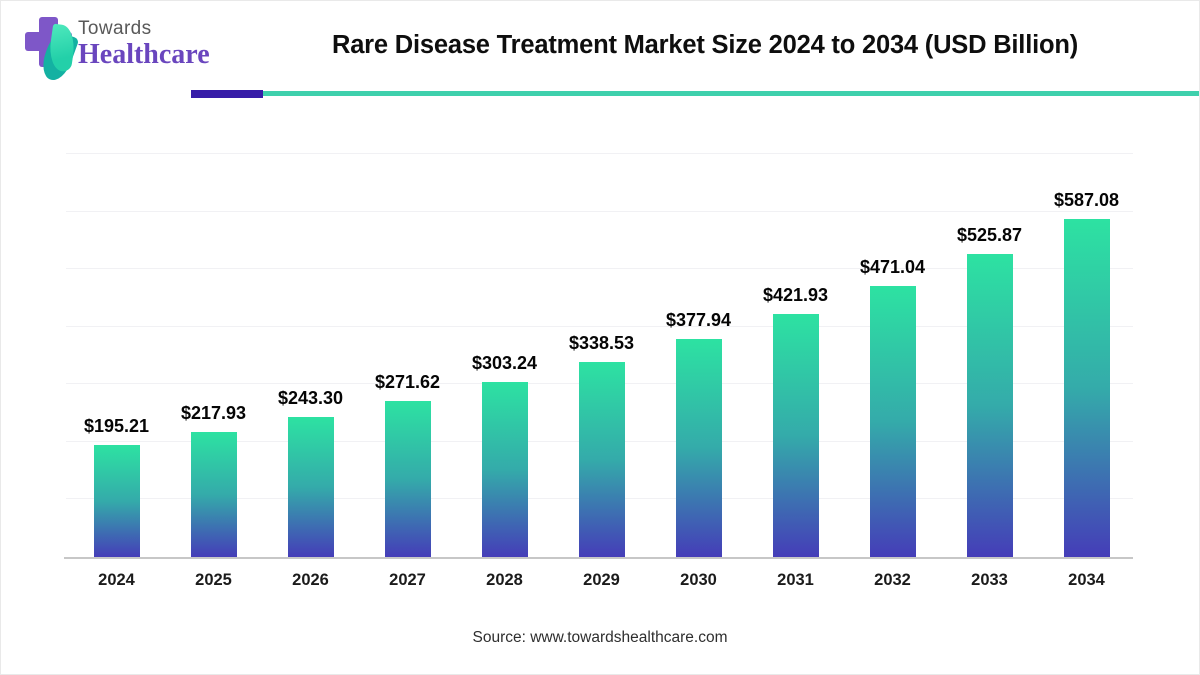 The height and width of the screenshot is (675, 1200). Describe the element at coordinates (115, 28) in the screenshot. I see `brand-name-towards: Towards` at that location.